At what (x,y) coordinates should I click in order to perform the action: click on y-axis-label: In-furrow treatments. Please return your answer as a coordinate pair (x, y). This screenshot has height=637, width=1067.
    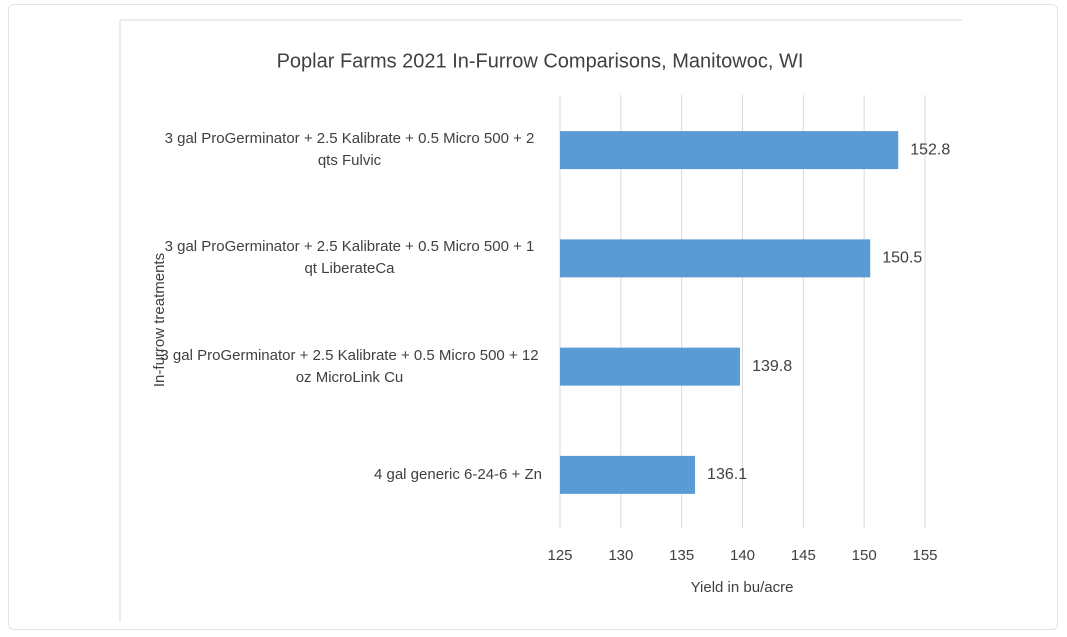
    Looking at the image, I should click on (159, 320).